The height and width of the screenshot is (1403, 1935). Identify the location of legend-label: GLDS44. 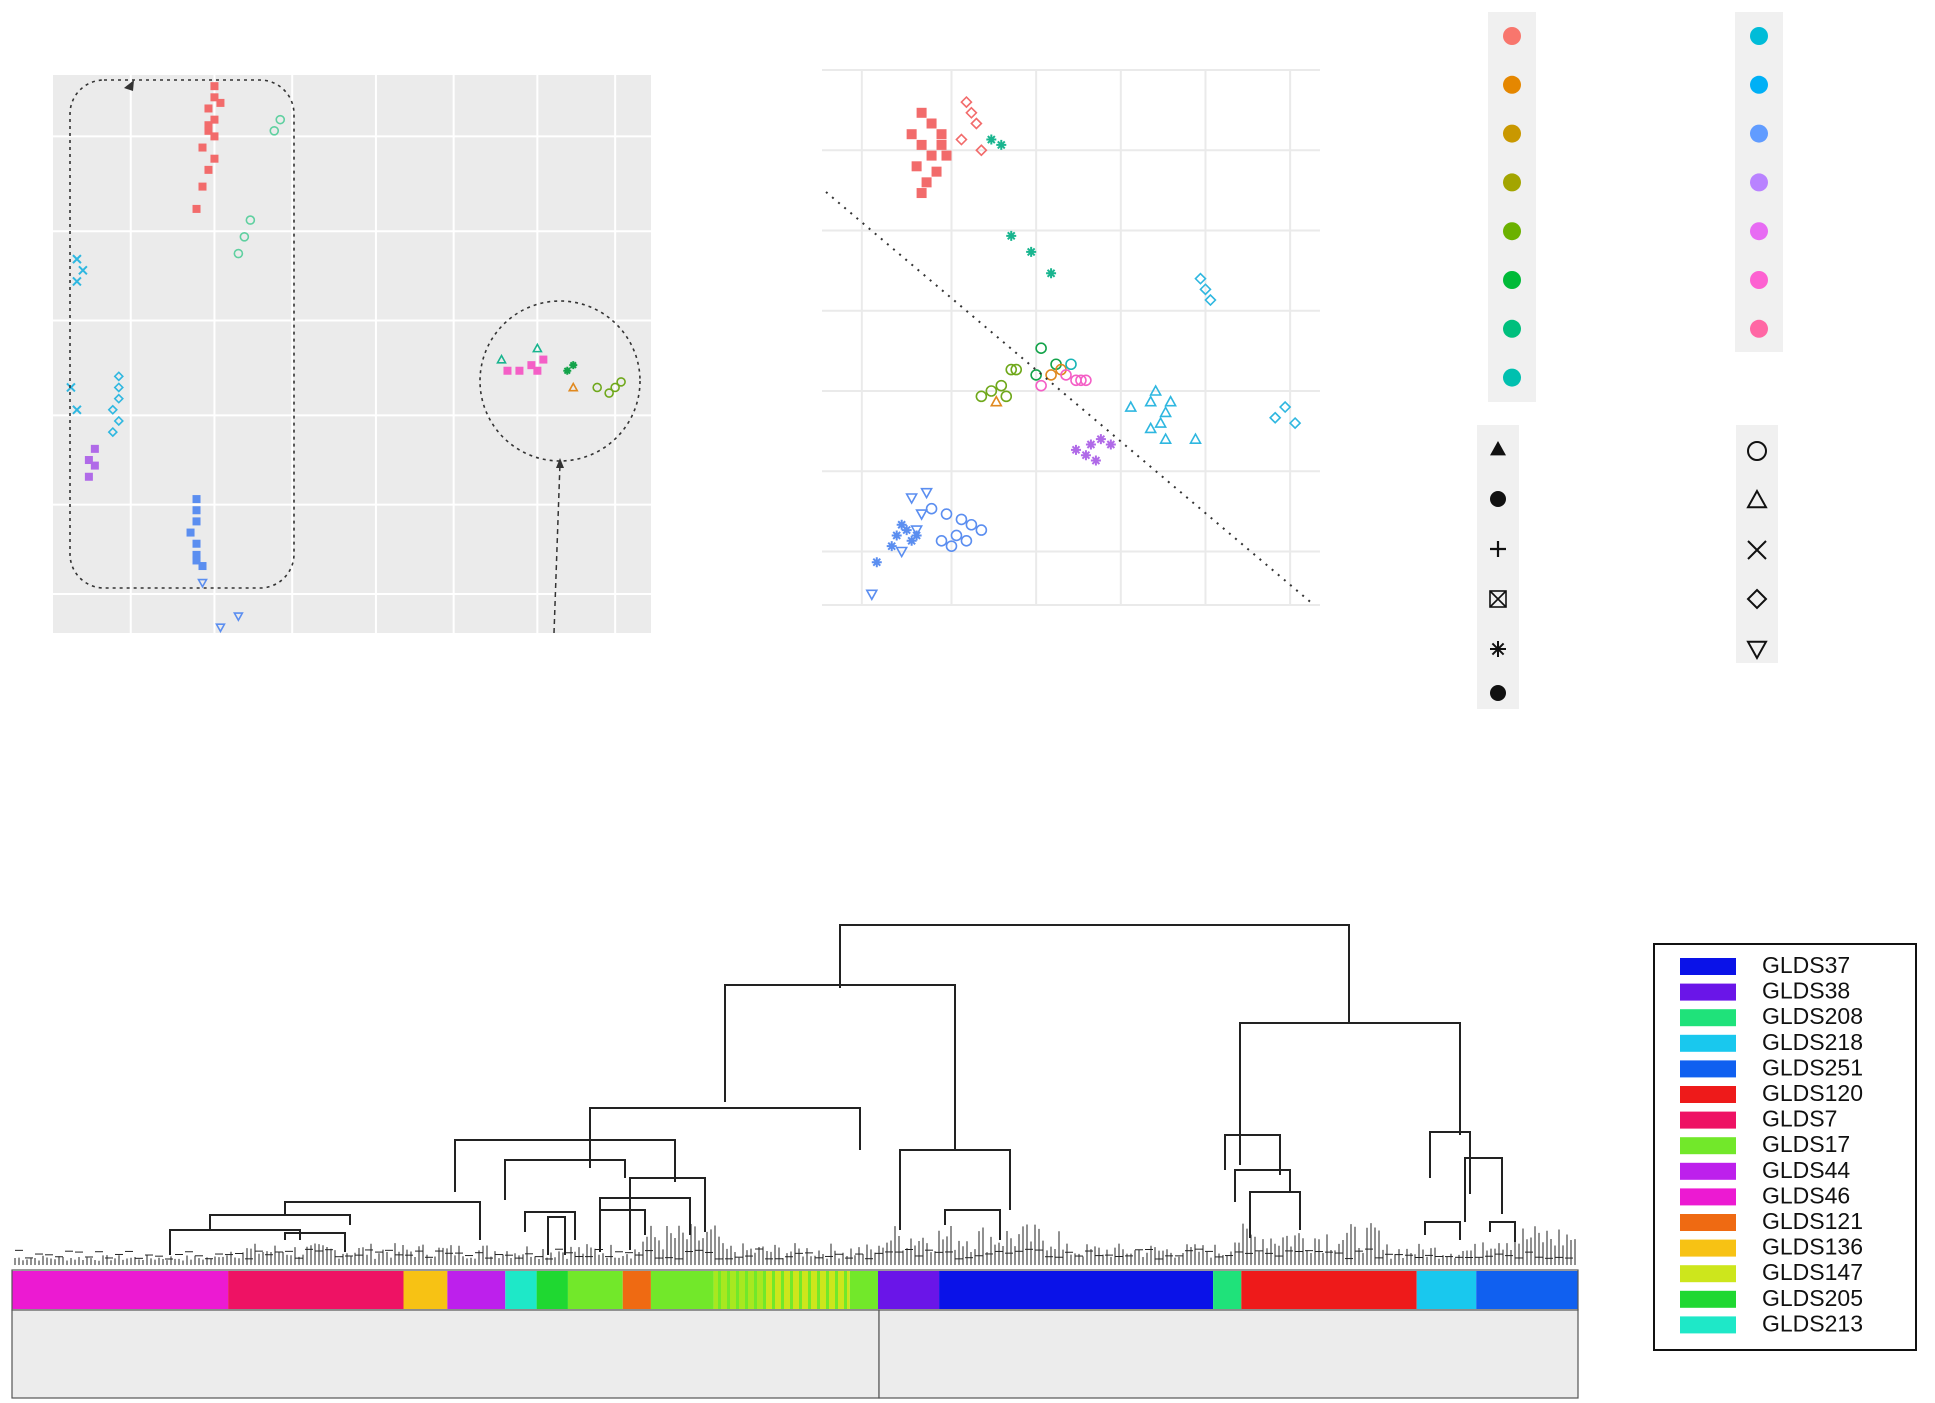
(1806, 1170).